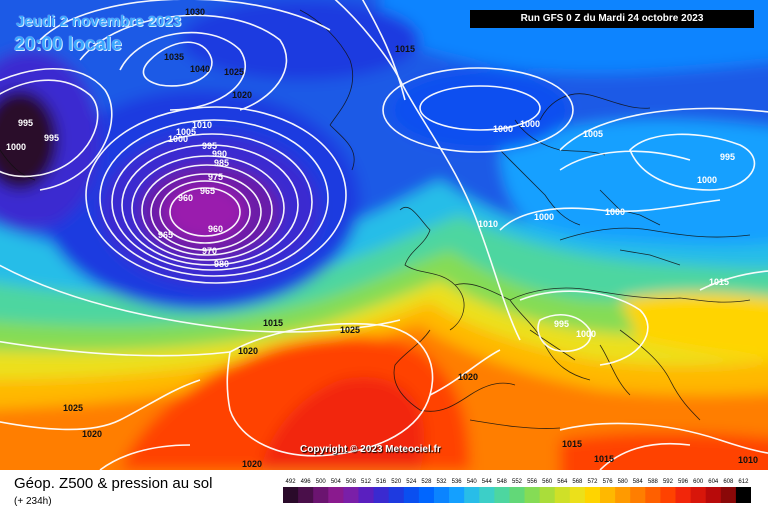  I want to click on geopotential-colorbar, so click(517, 495).